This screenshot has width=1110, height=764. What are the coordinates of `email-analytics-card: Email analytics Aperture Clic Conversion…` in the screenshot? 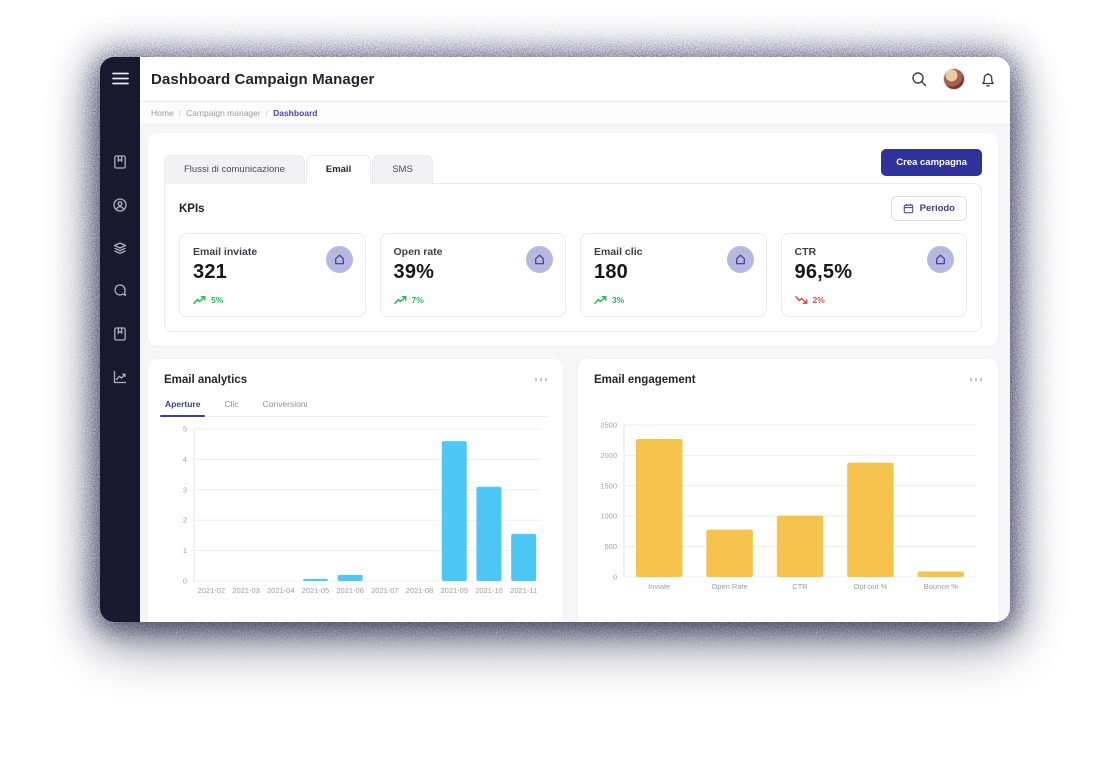 It's located at (355, 490).